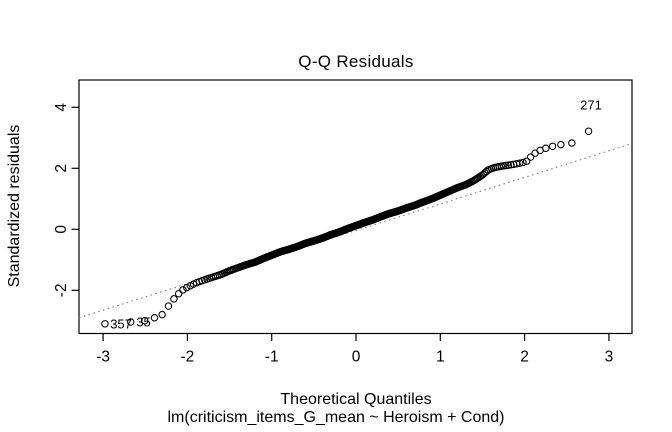 This screenshot has height=432, width=672. What do you see at coordinates (524, 357) in the screenshot?
I see `x-tick-label: 2` at bounding box center [524, 357].